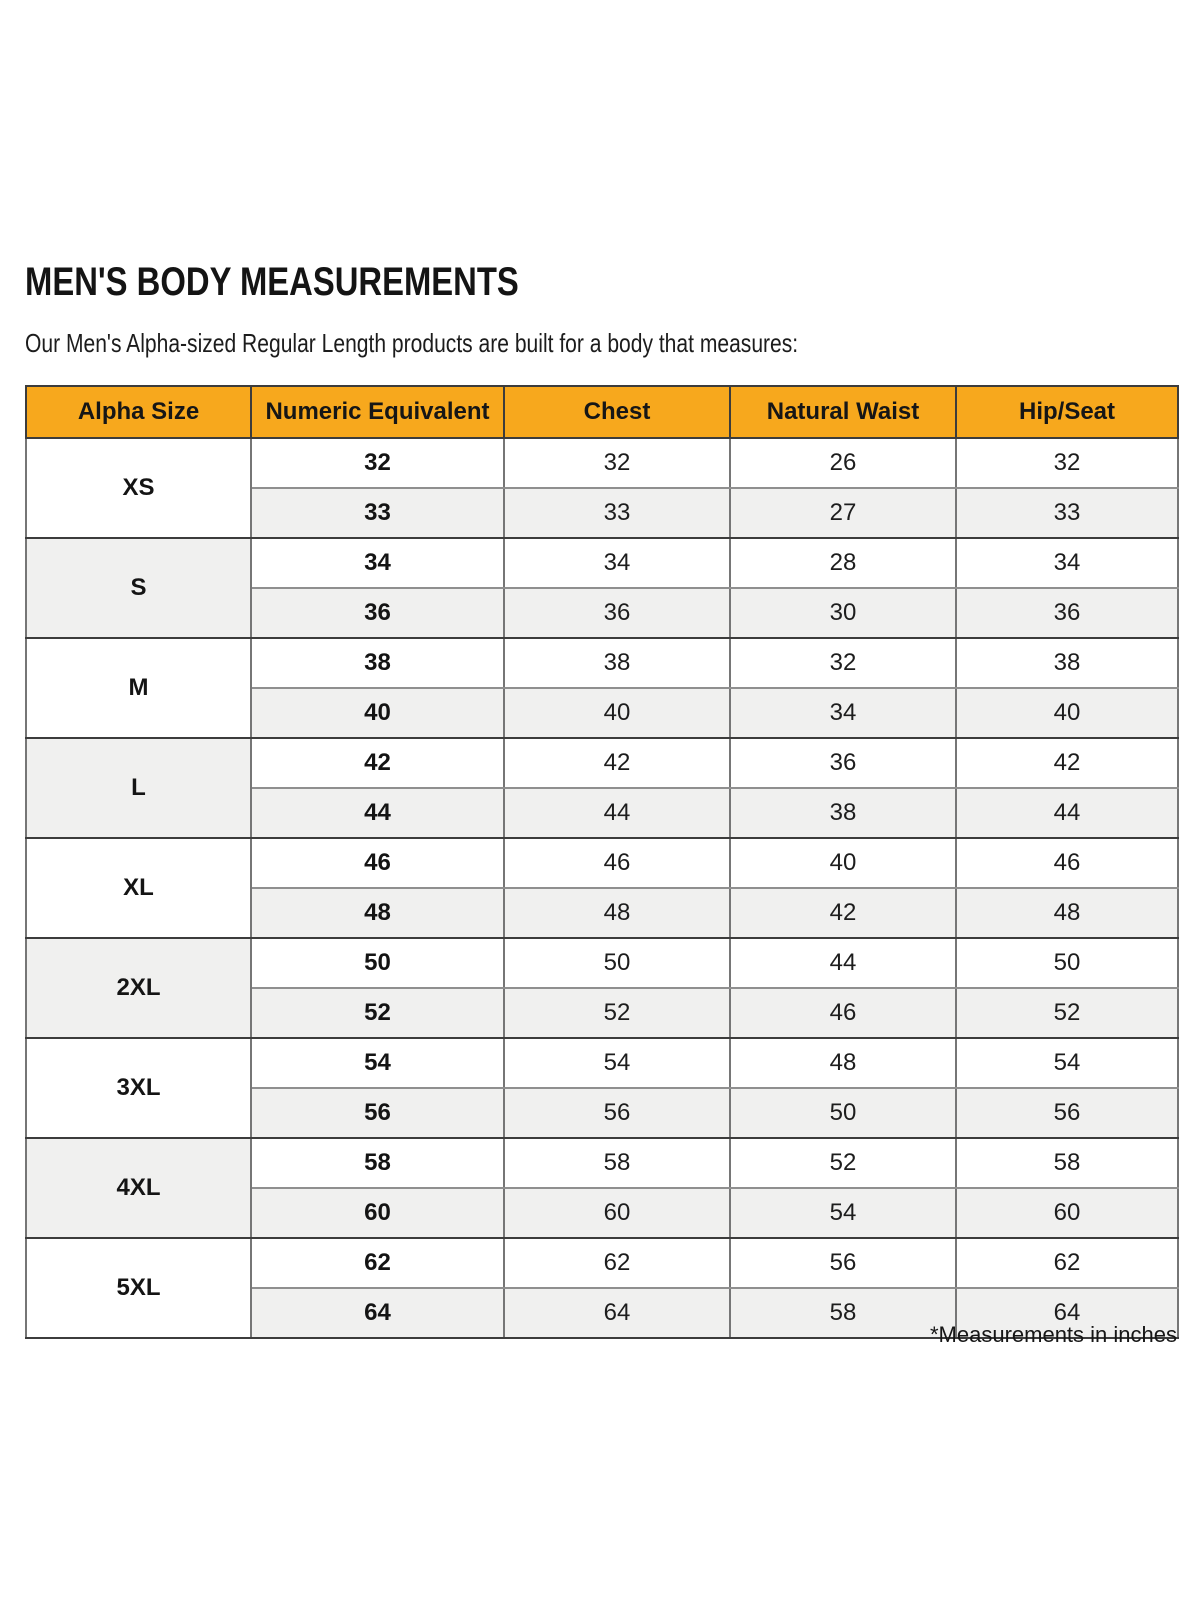 This screenshot has height=1600, width=1200. What do you see at coordinates (1067, 613) in the screenshot?
I see `hip-seat-cell: 36` at bounding box center [1067, 613].